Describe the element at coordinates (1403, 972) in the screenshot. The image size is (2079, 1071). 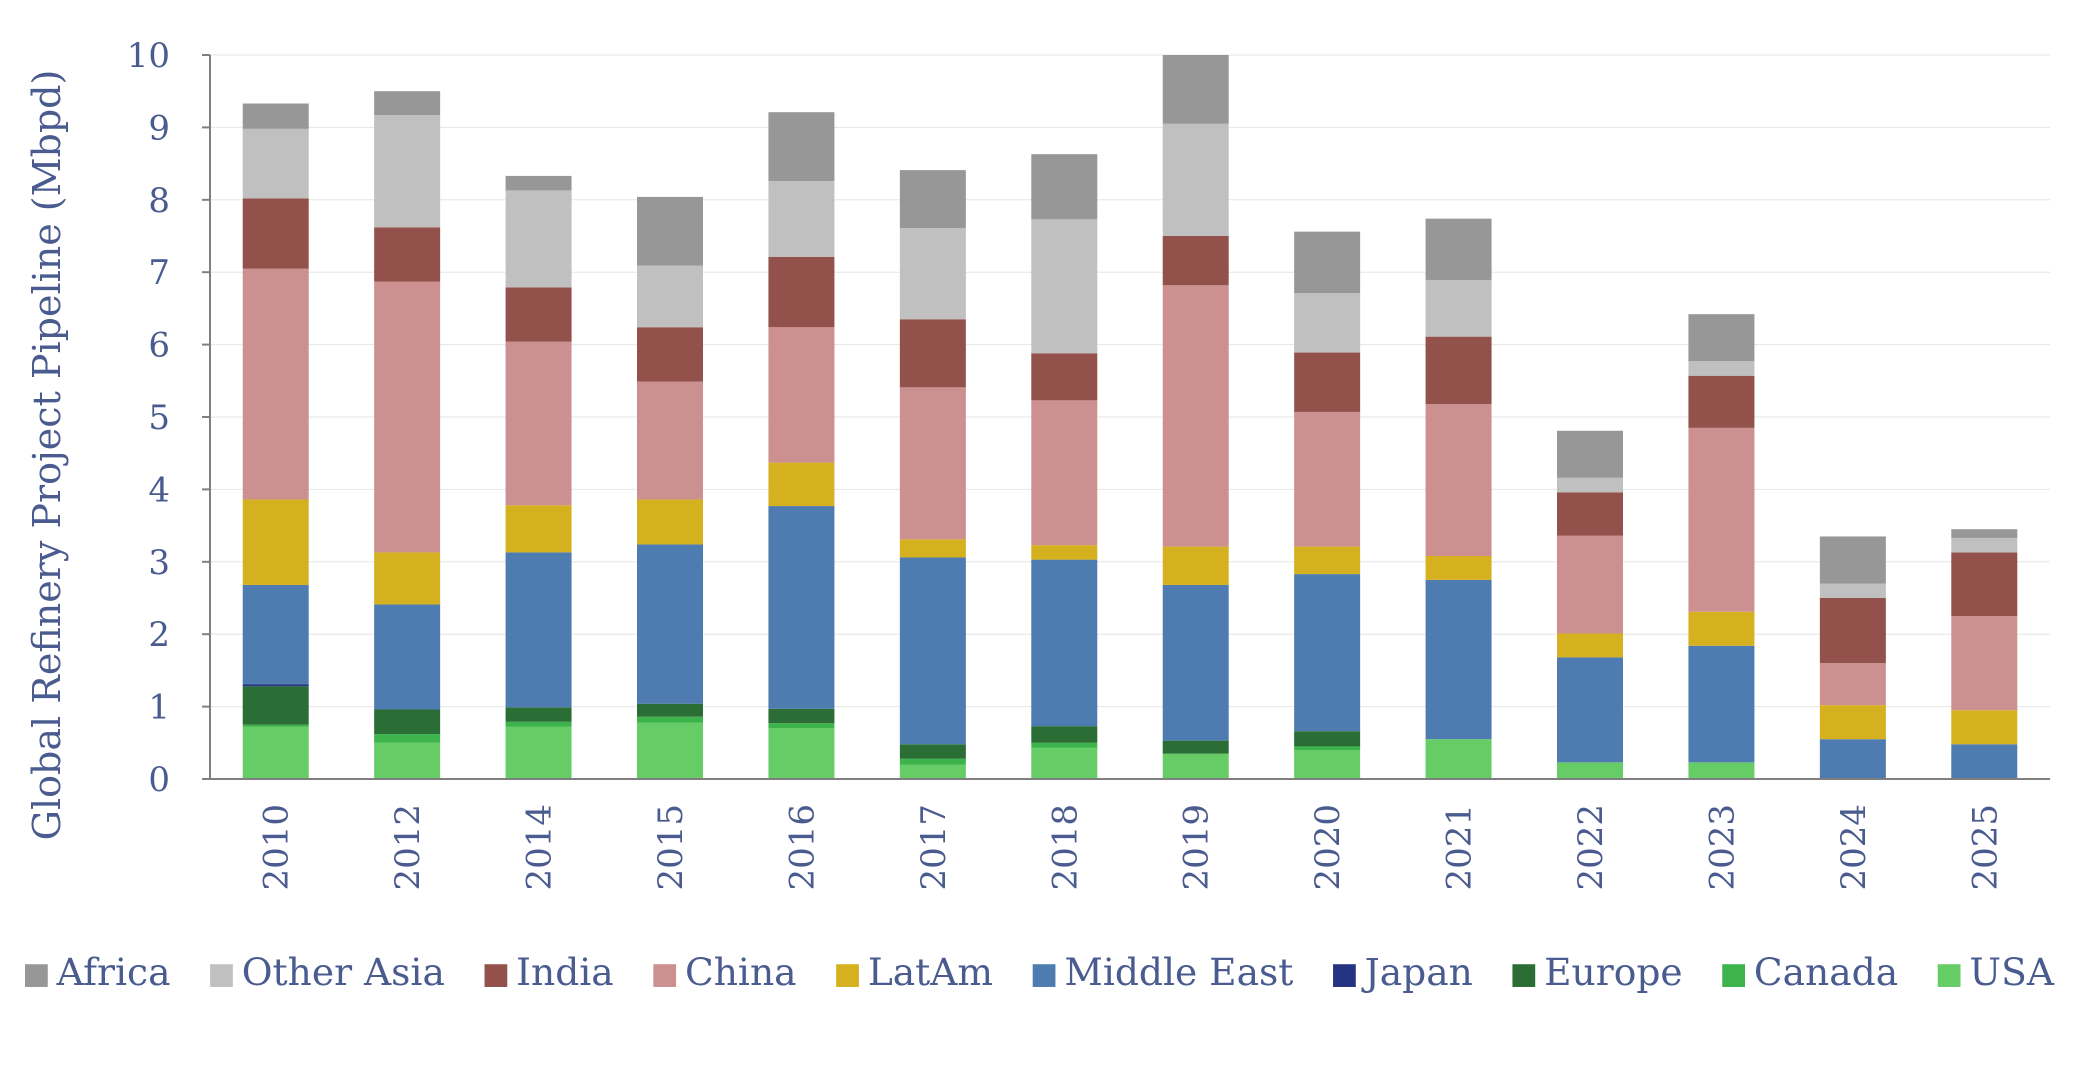
I see `legend-item-japan: Japan` at that location.